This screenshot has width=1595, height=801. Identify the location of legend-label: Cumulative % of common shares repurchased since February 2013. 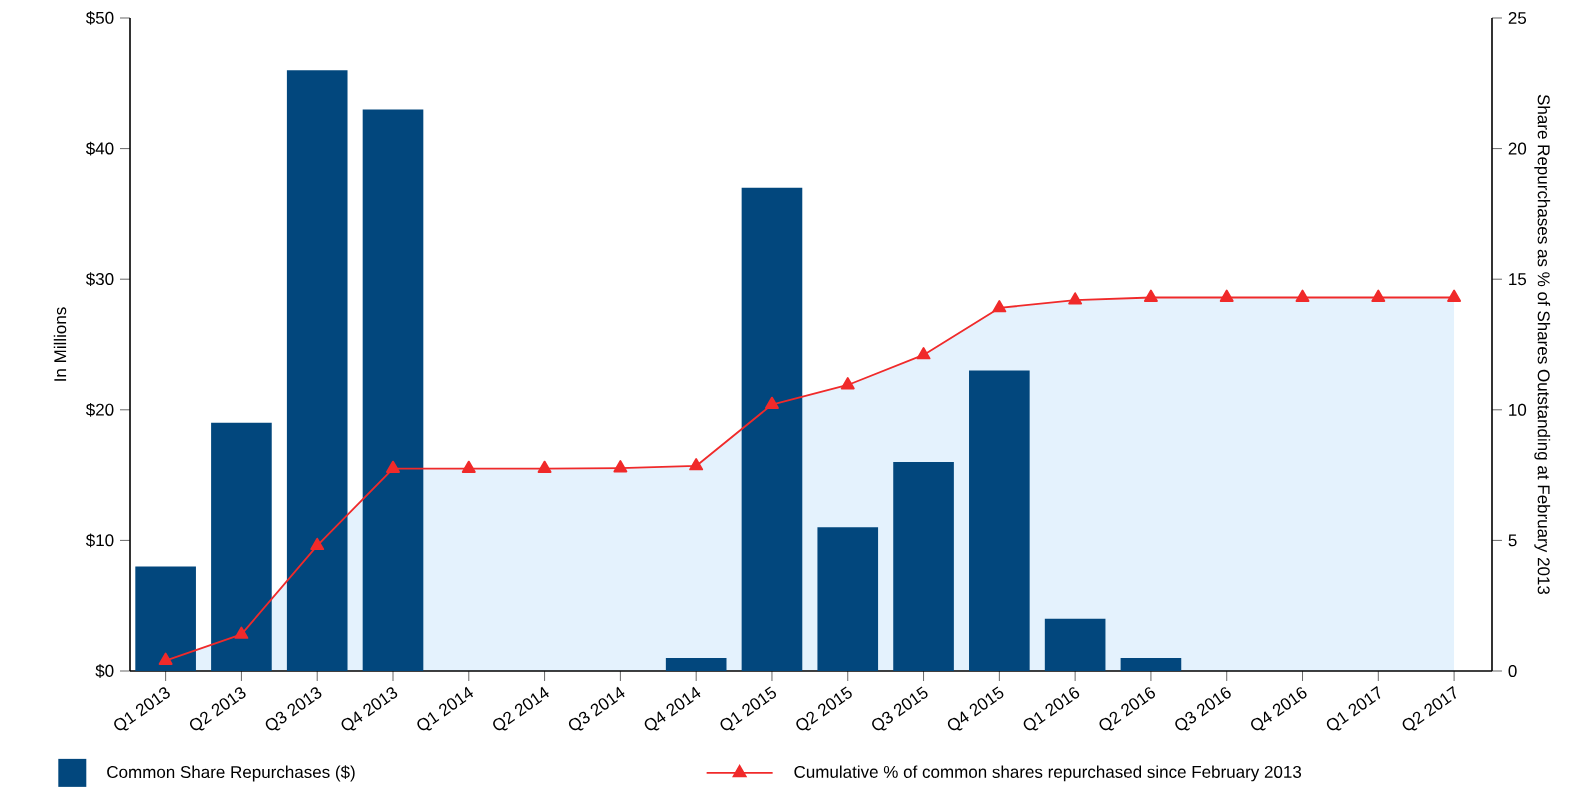
(1048, 773).